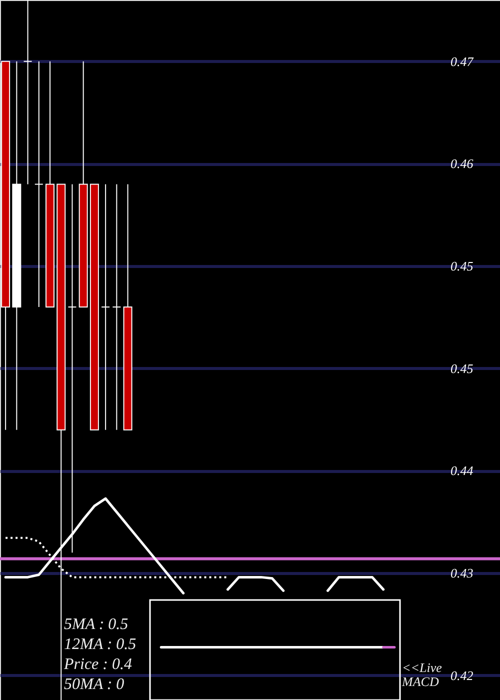  I want to click on annotation: 12MA : 0.5, so click(100, 644).